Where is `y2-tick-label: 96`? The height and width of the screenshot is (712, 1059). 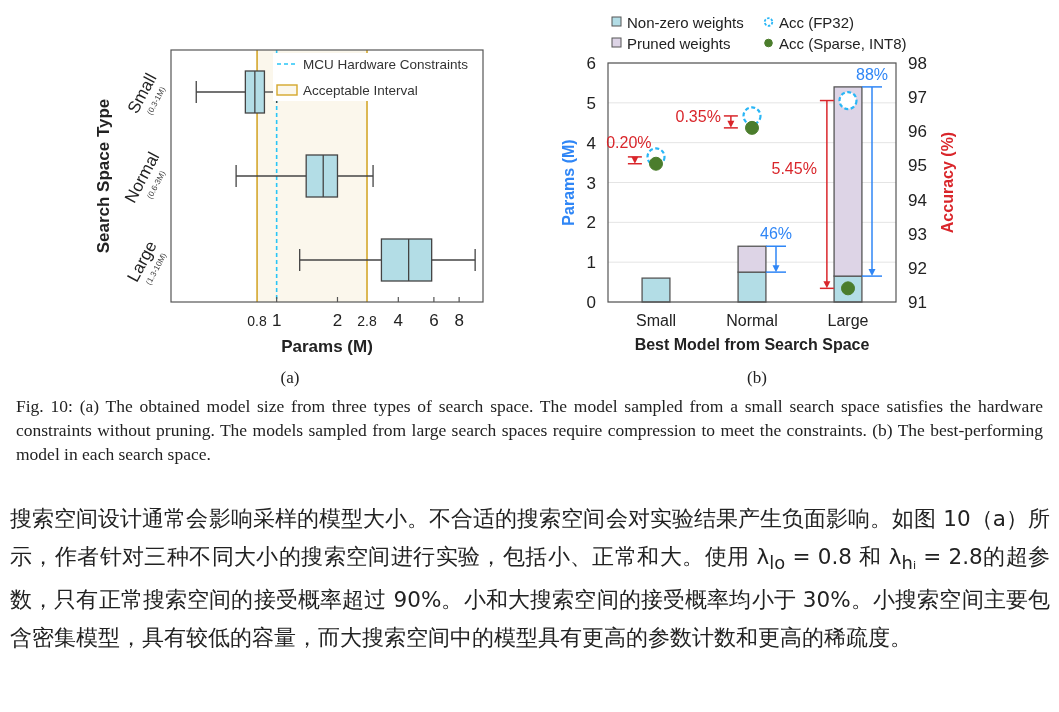
y2-tick-label: 96 is located at coordinates (917, 132).